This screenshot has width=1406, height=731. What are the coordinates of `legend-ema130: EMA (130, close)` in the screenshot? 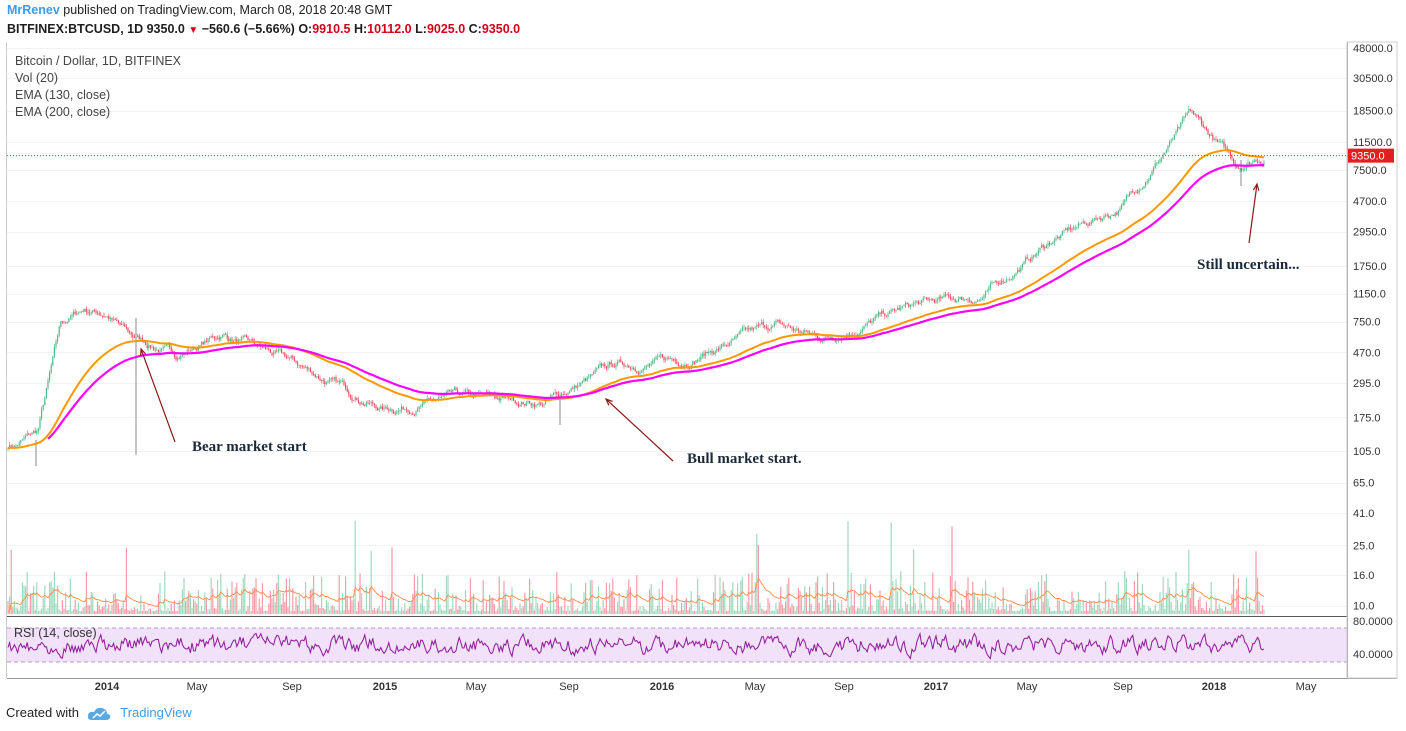 It's located at (63, 95).